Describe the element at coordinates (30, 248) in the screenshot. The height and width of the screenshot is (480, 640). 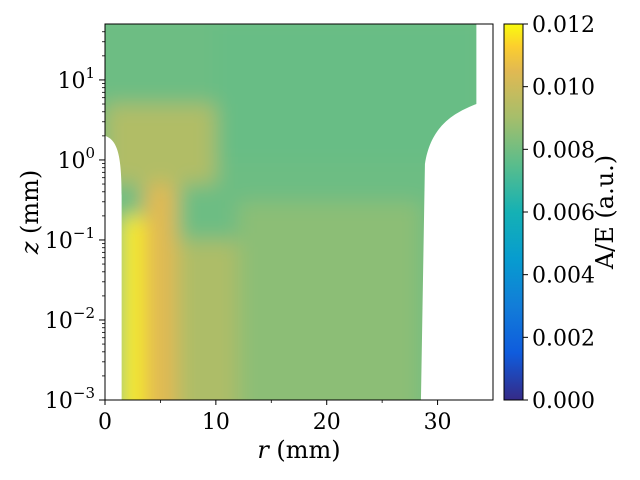
I see `y-axis-label-var: z` at that location.